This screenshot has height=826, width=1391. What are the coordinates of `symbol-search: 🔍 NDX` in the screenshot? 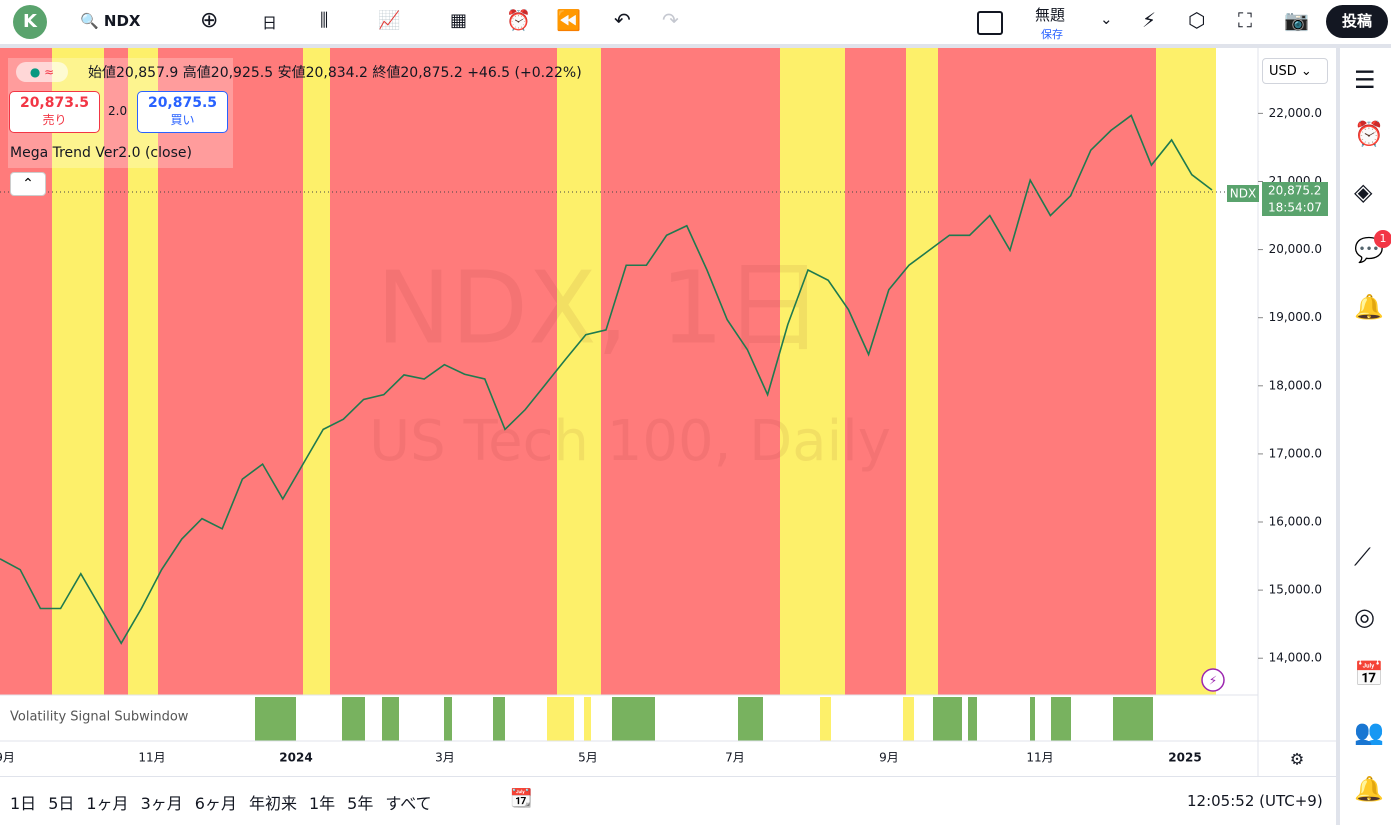 It's located at (110, 21).